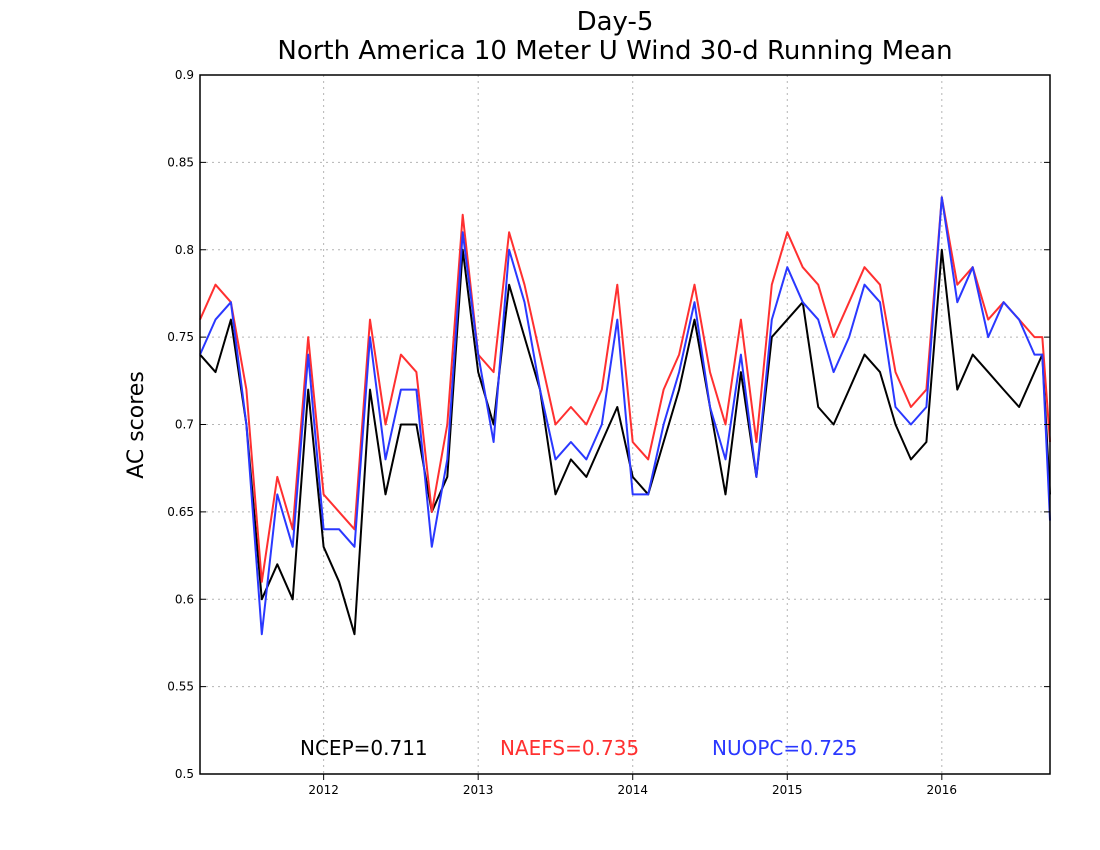 The image size is (1100, 850). What do you see at coordinates (180, 337) in the screenshot?
I see `y-tick-label: 0.75` at bounding box center [180, 337].